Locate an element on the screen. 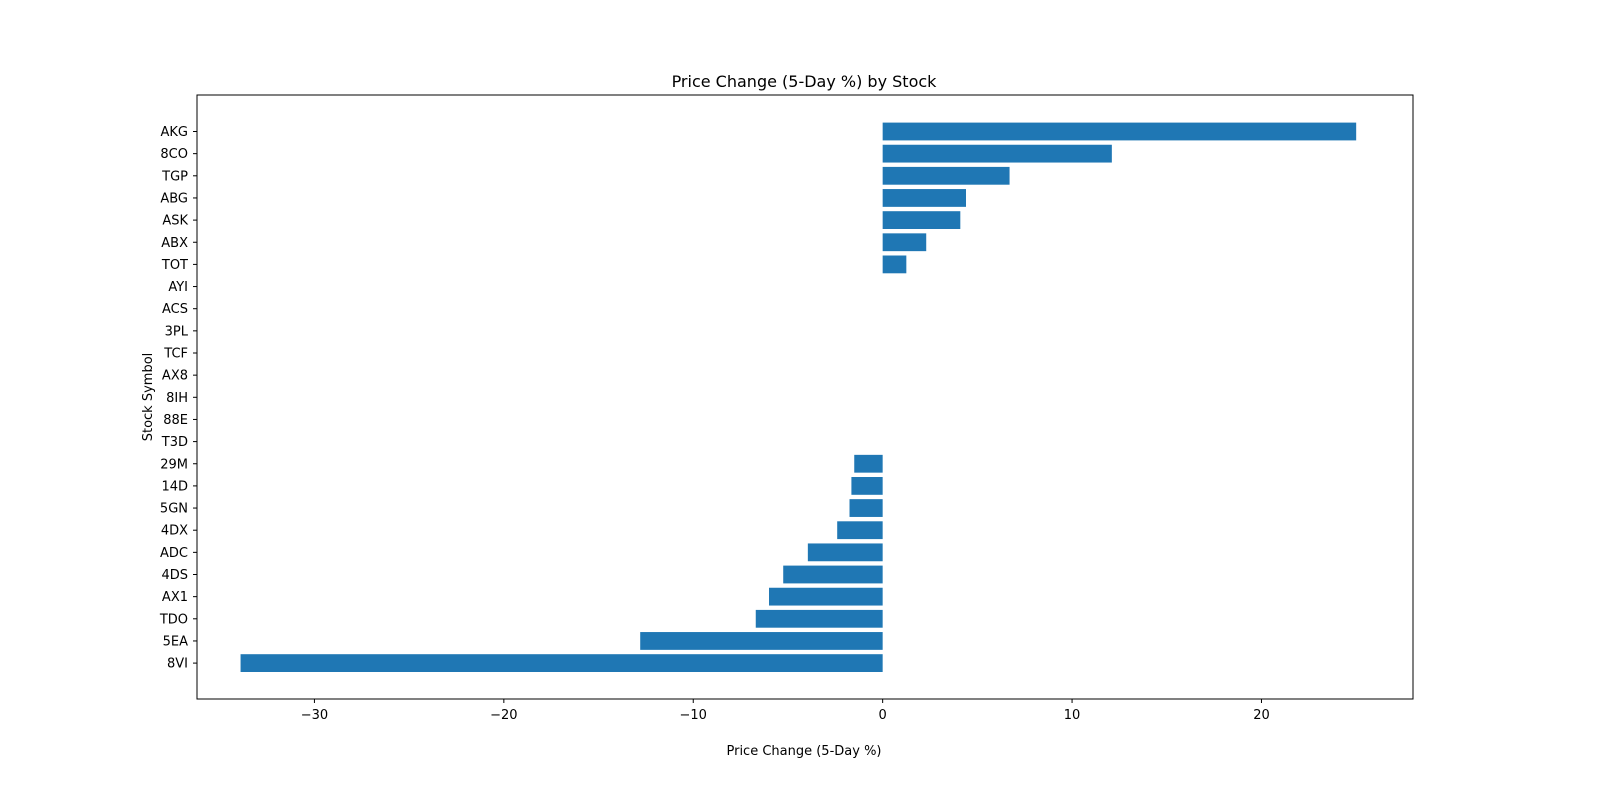  chart-title: Price Change (5-Day %) by Stock is located at coordinates (805, 81).